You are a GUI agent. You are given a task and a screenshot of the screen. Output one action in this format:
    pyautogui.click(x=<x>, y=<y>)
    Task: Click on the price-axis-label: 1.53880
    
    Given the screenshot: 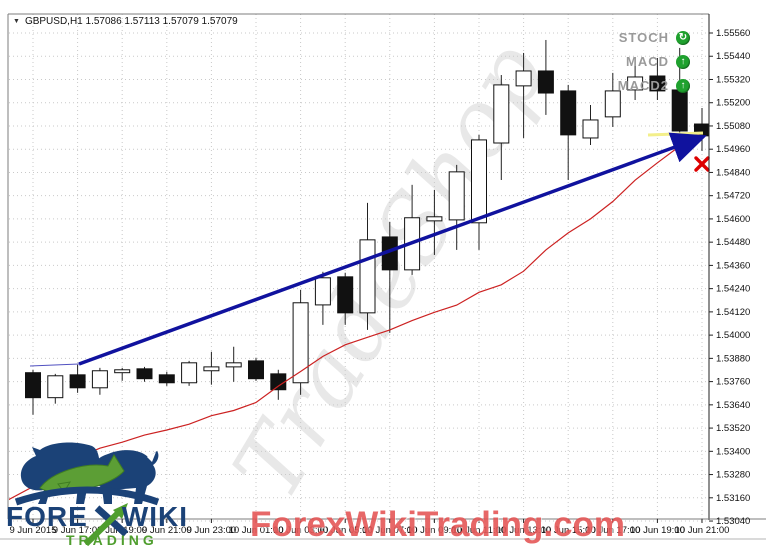 What is the action you would take?
    pyautogui.click(x=733, y=358)
    